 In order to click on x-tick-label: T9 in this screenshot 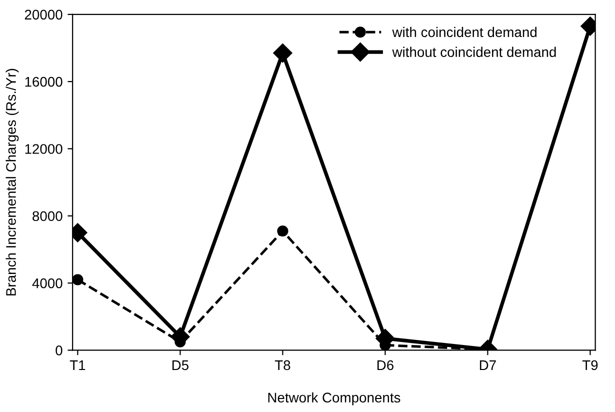, I will do `click(590, 365)`.